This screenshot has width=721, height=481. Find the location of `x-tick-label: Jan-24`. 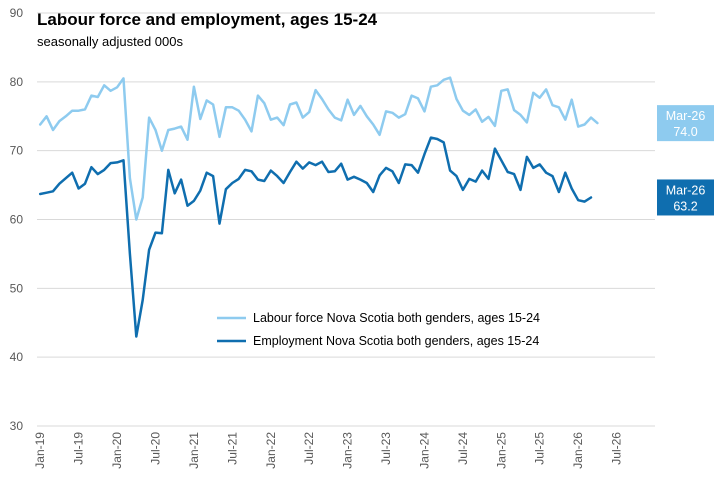

x-tick-label: Jan-24 is located at coordinates (424, 450).